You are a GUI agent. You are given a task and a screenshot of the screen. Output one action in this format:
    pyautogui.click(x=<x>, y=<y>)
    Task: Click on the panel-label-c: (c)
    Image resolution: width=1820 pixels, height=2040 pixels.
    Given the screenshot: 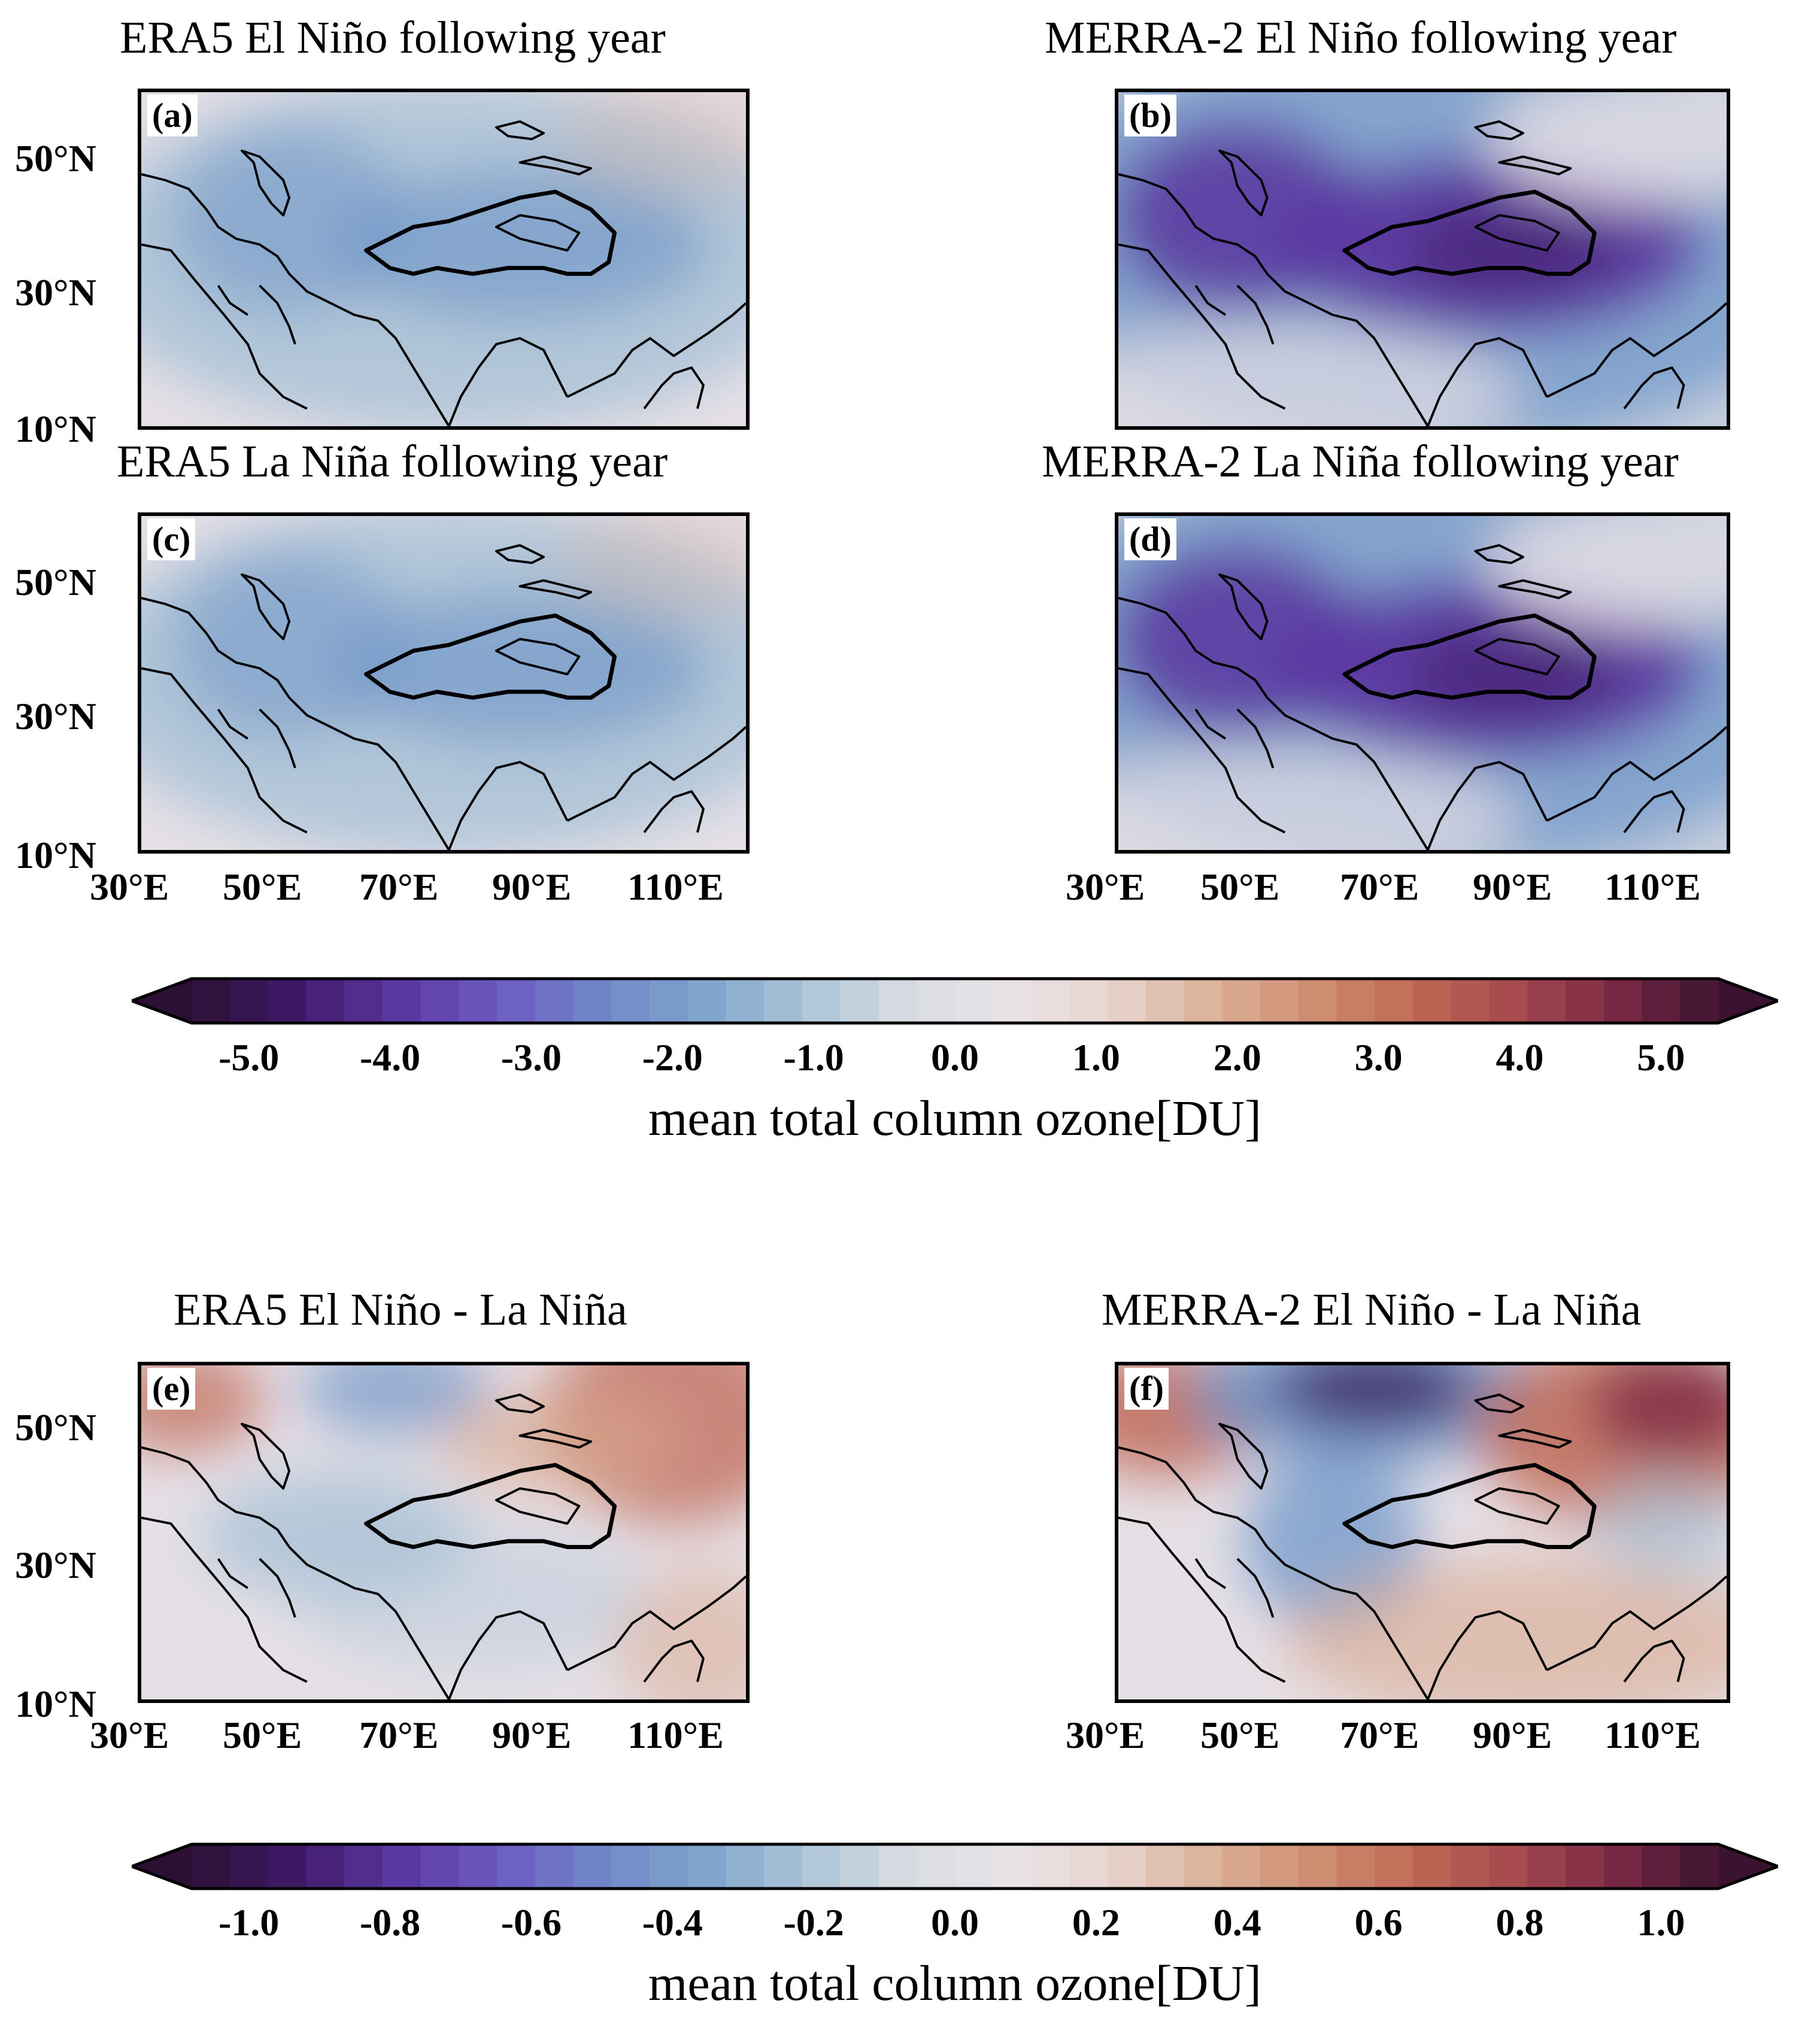 What is the action you would take?
    pyautogui.click(x=171, y=539)
    